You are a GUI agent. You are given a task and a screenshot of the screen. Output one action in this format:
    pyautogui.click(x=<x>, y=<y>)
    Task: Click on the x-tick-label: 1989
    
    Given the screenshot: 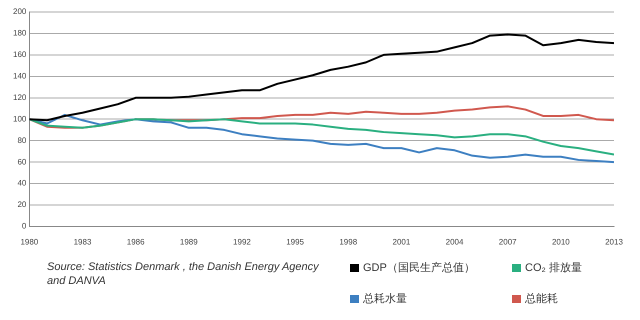 What is the action you would take?
    pyautogui.click(x=189, y=241)
    